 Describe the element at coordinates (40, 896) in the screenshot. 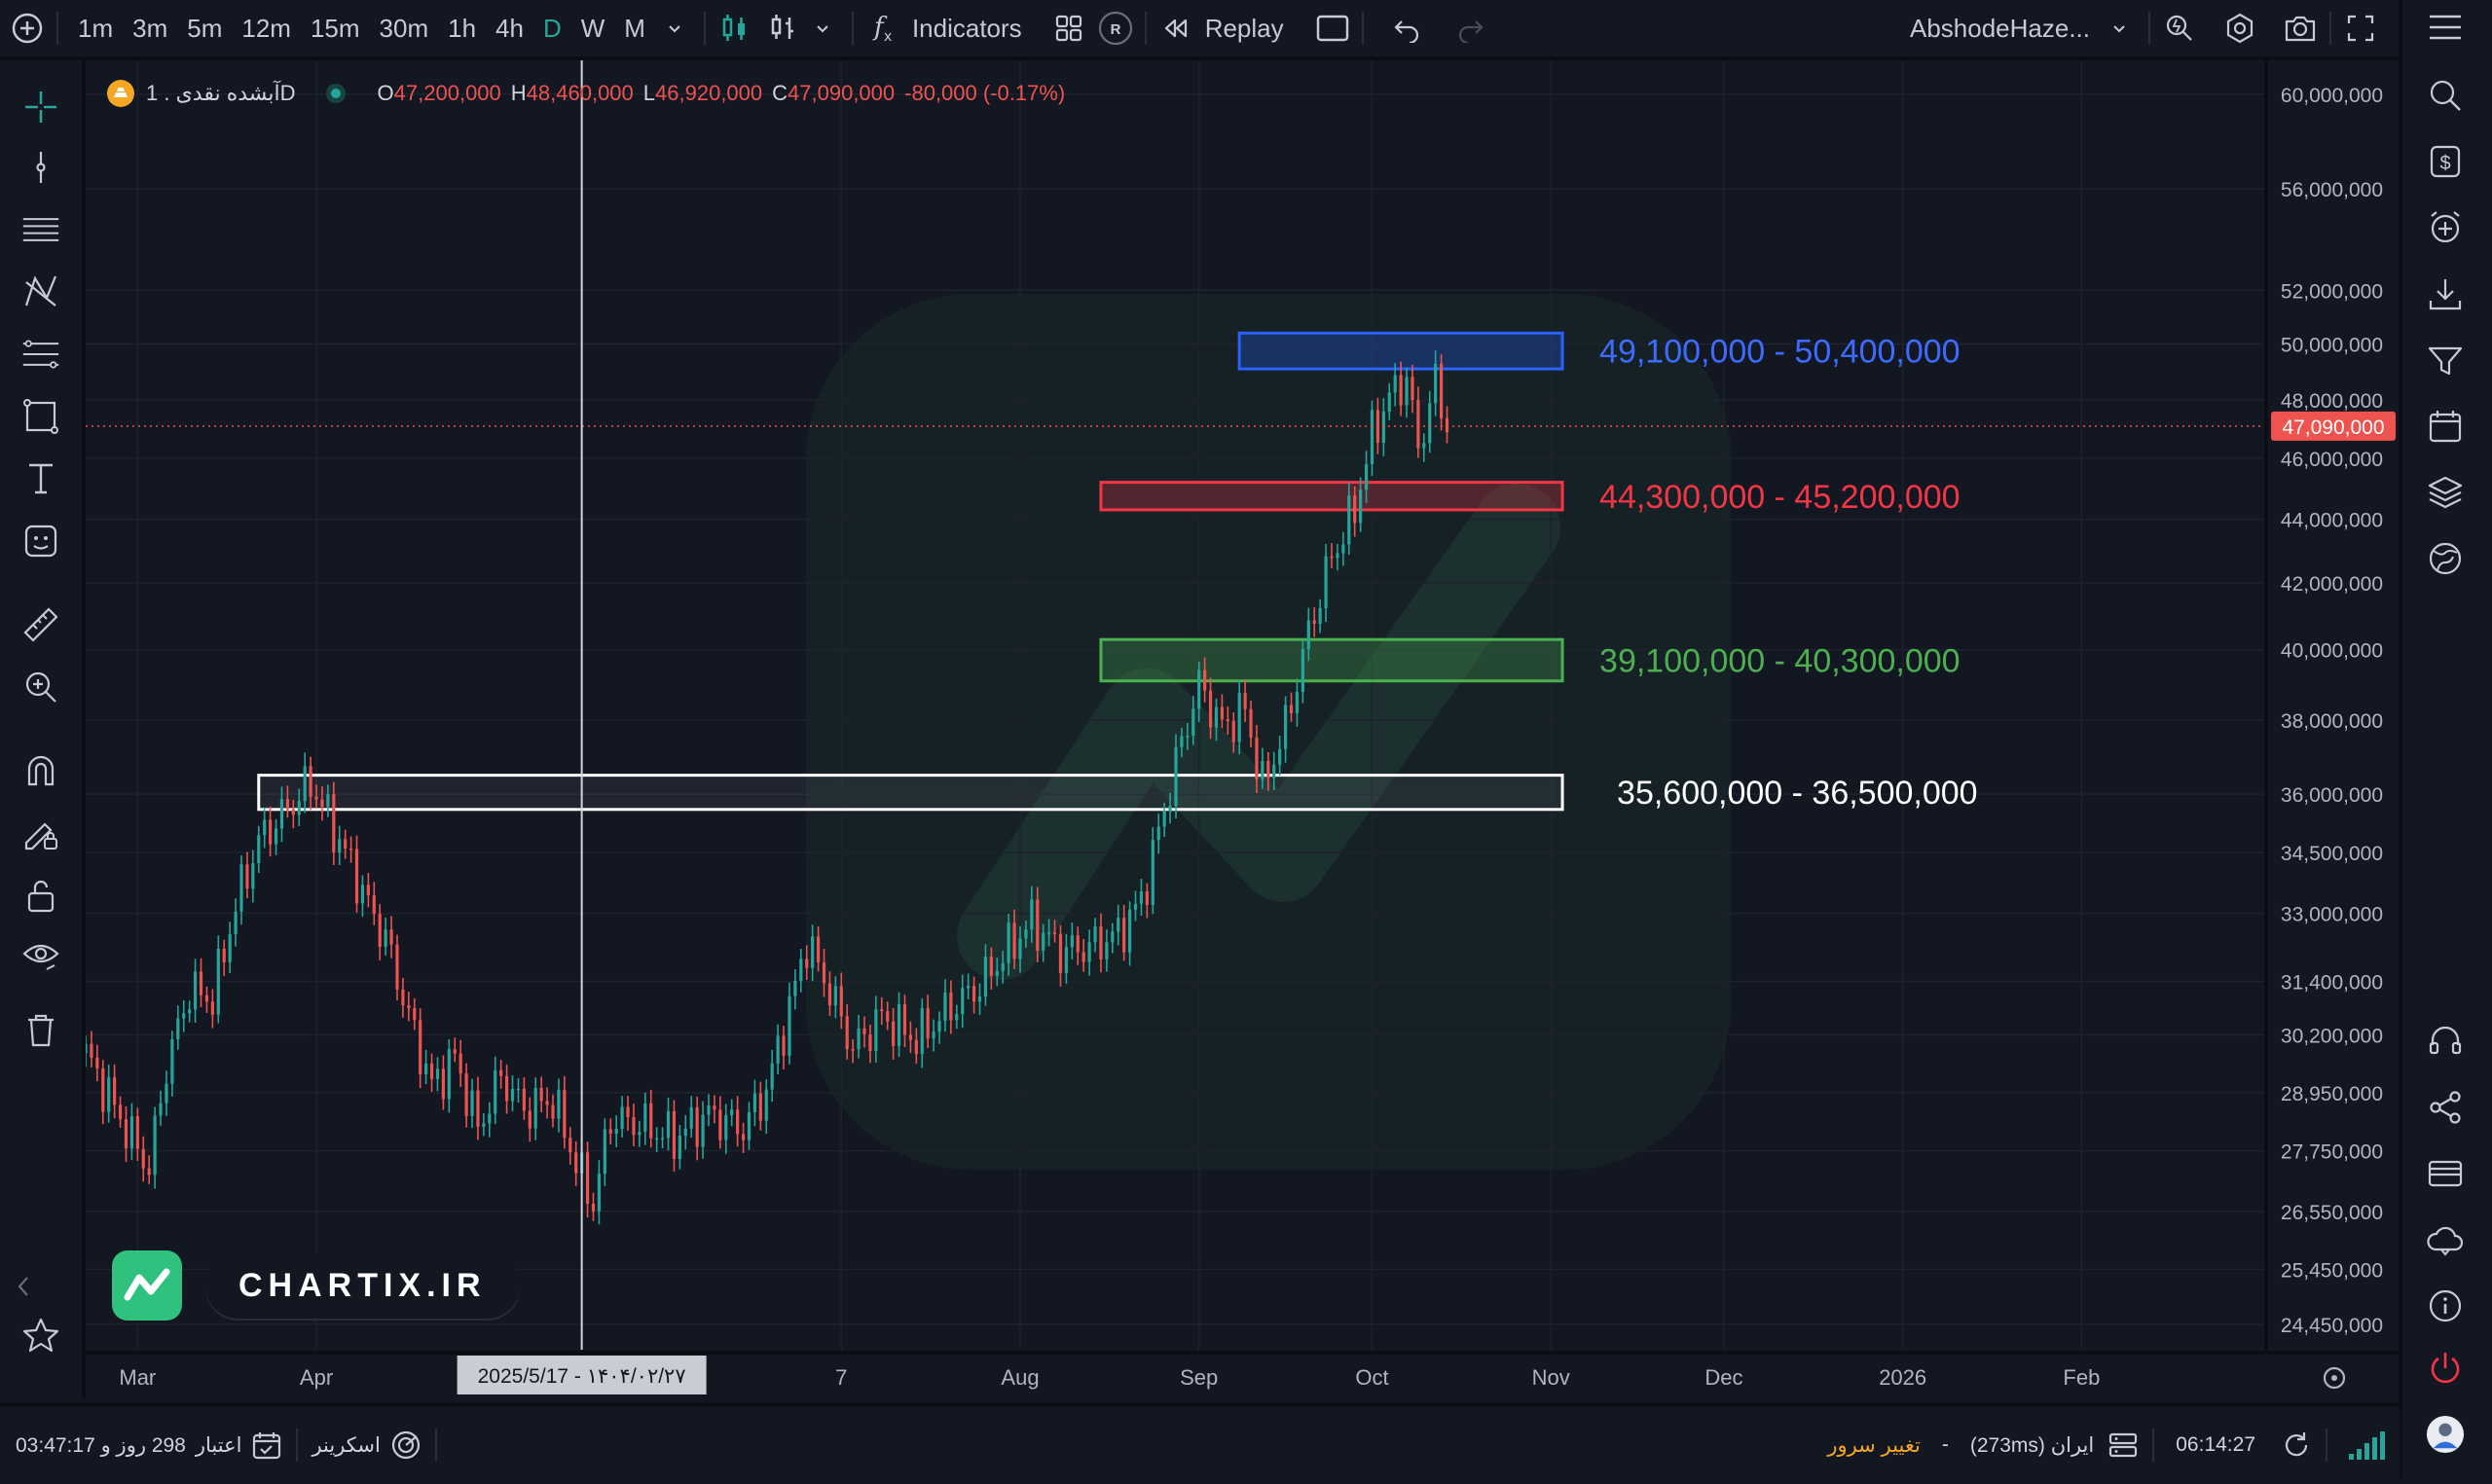

I see `unlock-icon` at that location.